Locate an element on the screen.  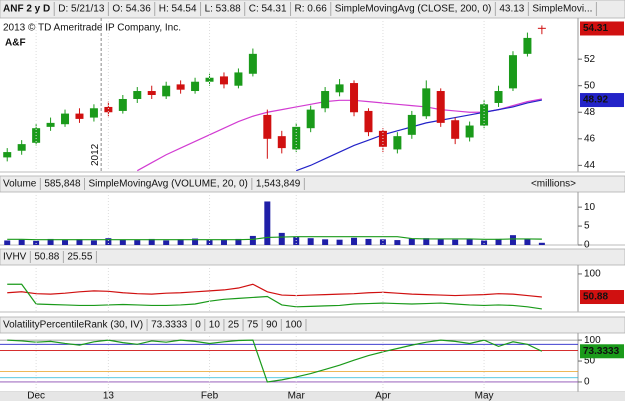
last-value-label: 54.31 is located at coordinates (595, 28).